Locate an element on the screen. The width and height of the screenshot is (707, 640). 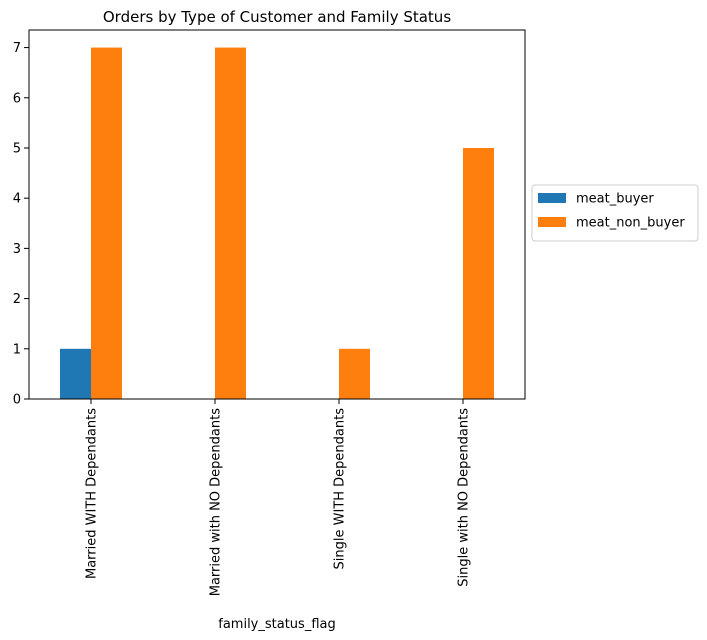
x-tick-label: Single WITH Dependants is located at coordinates (340, 489).